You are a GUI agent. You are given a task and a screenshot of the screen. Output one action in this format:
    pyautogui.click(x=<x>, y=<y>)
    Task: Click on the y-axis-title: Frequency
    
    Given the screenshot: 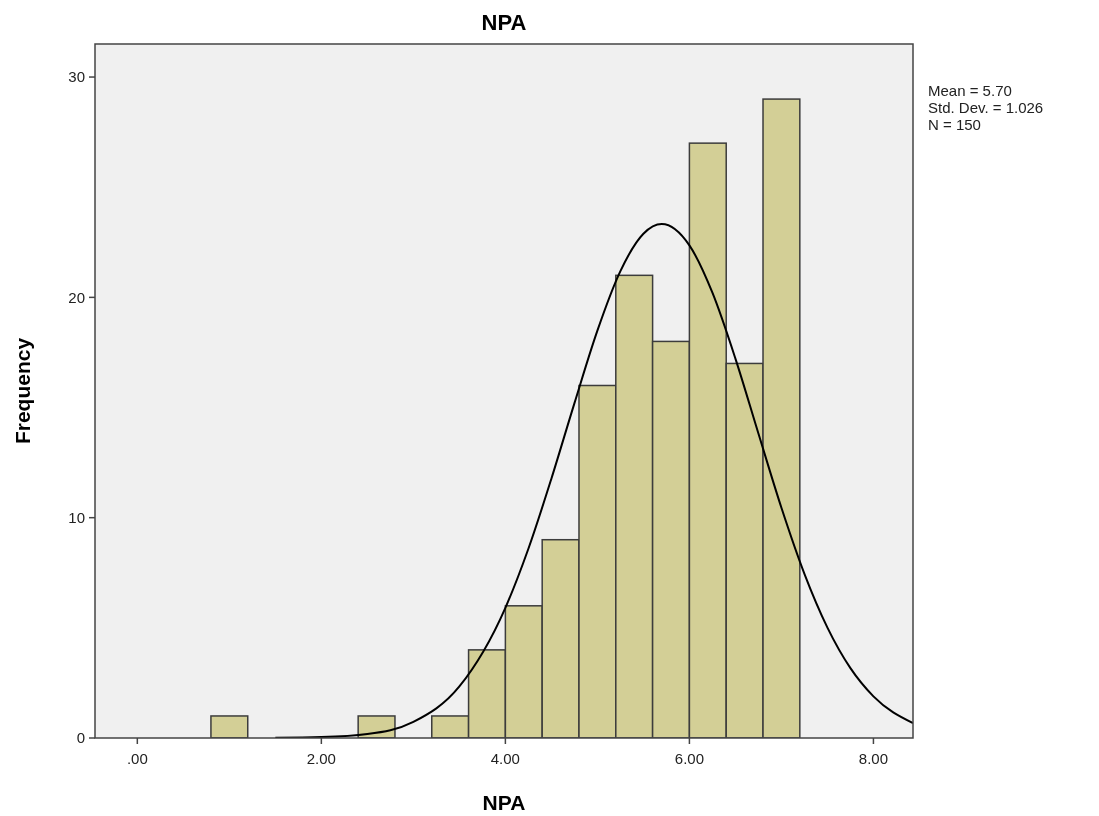 What is the action you would take?
    pyautogui.click(x=22, y=391)
    